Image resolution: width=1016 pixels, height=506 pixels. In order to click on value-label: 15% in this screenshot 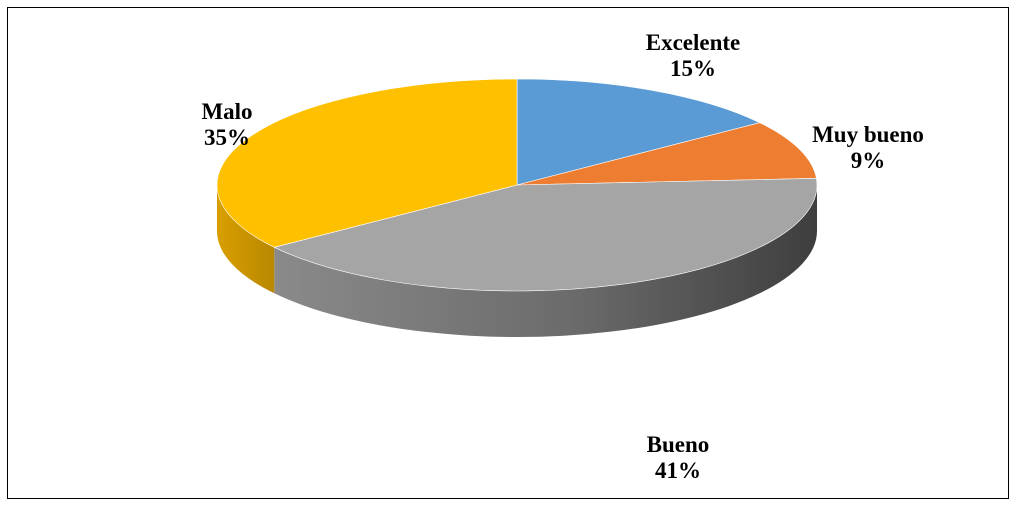, I will do `click(692, 68)`.